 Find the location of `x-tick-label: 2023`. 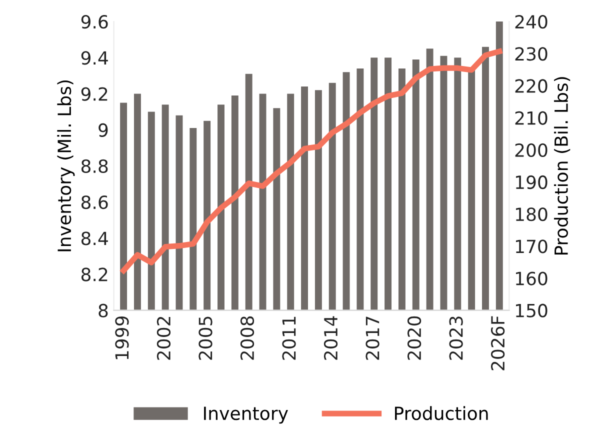

x-tick-label: 2023 is located at coordinates (456, 338).